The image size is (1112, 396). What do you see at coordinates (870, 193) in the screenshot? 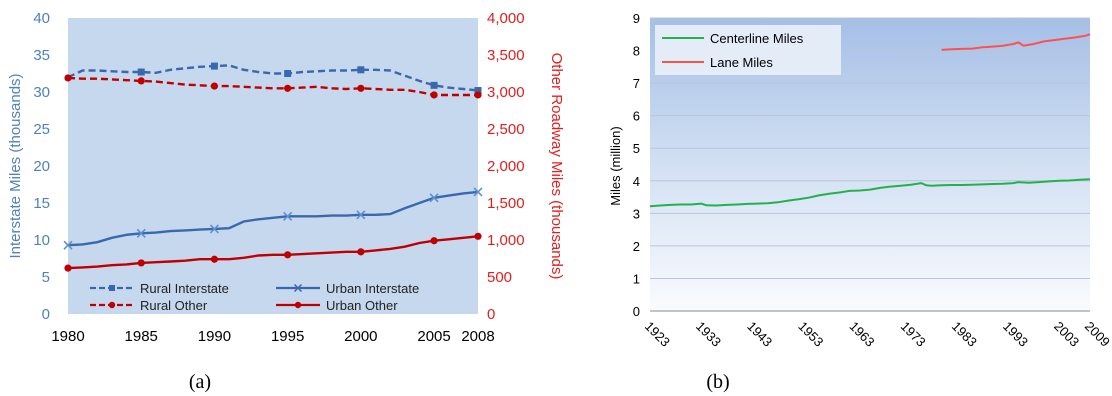
I see `series-line-centerline-miles` at bounding box center [870, 193].